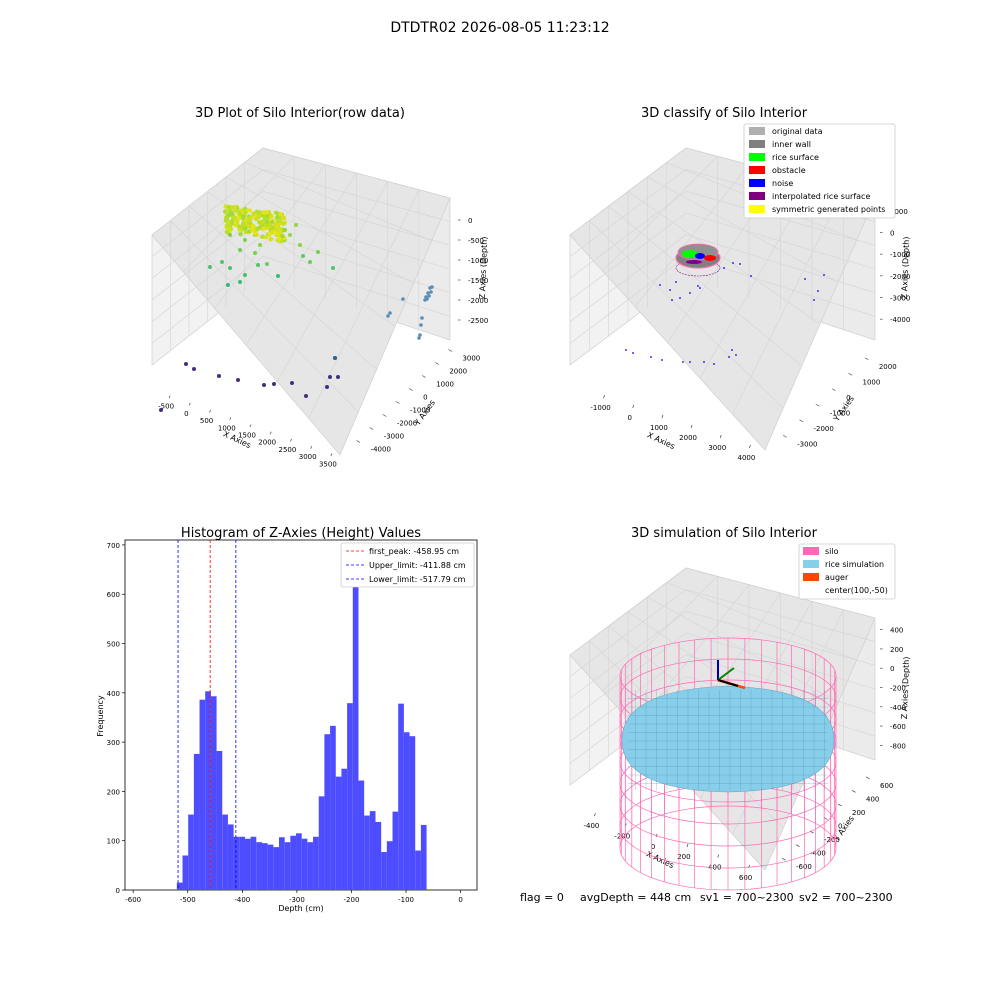 The image size is (1000, 1000). I want to click on raw-y-tick-label: 0, so click(425, 398).